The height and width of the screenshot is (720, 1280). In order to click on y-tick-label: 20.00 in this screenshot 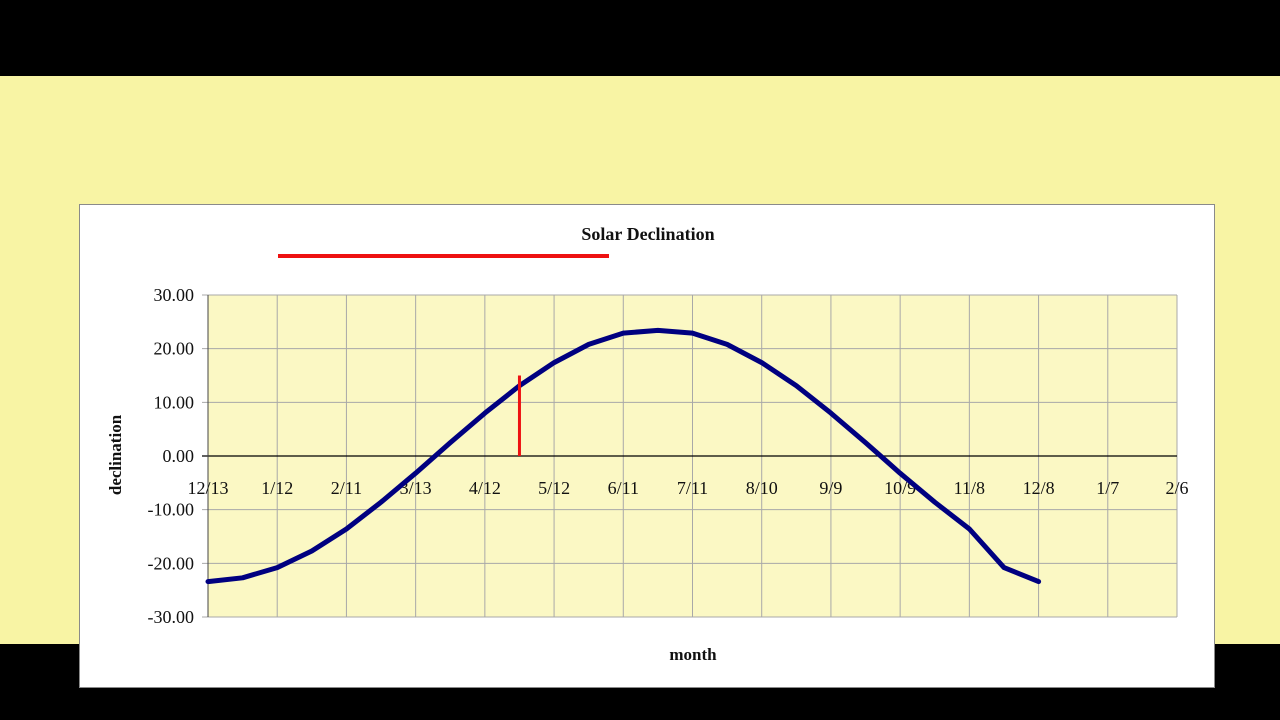, I will do `click(174, 349)`.